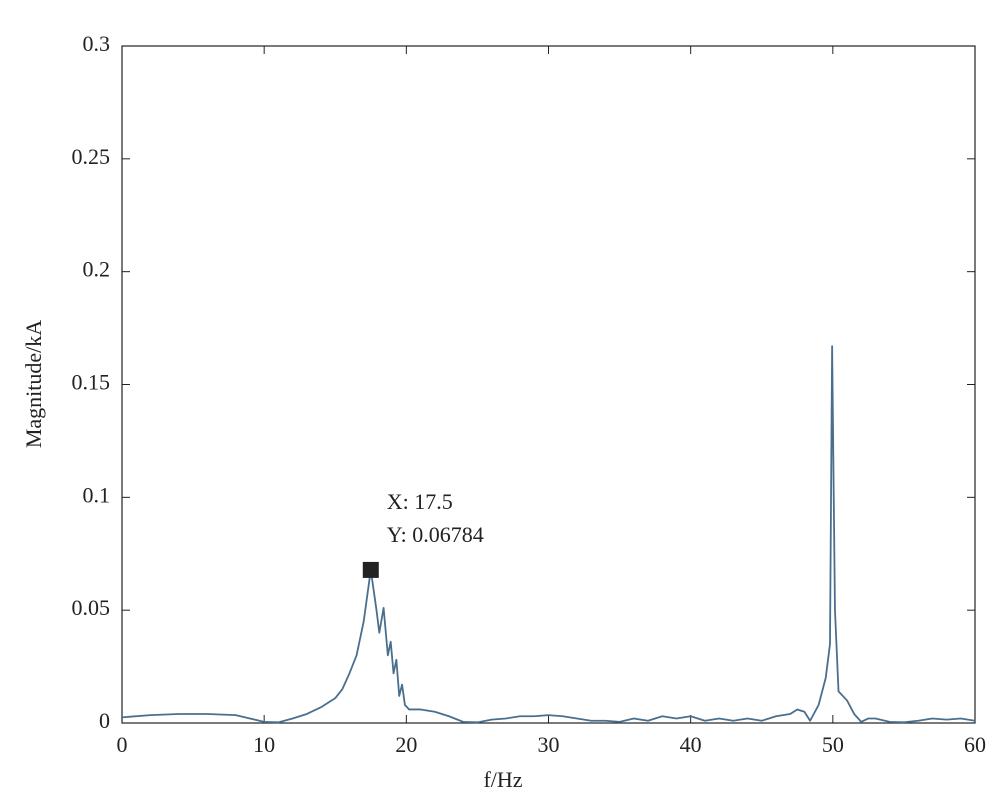 The height and width of the screenshot is (806, 1006). I want to click on x-tick-label: 0, so click(122, 744).